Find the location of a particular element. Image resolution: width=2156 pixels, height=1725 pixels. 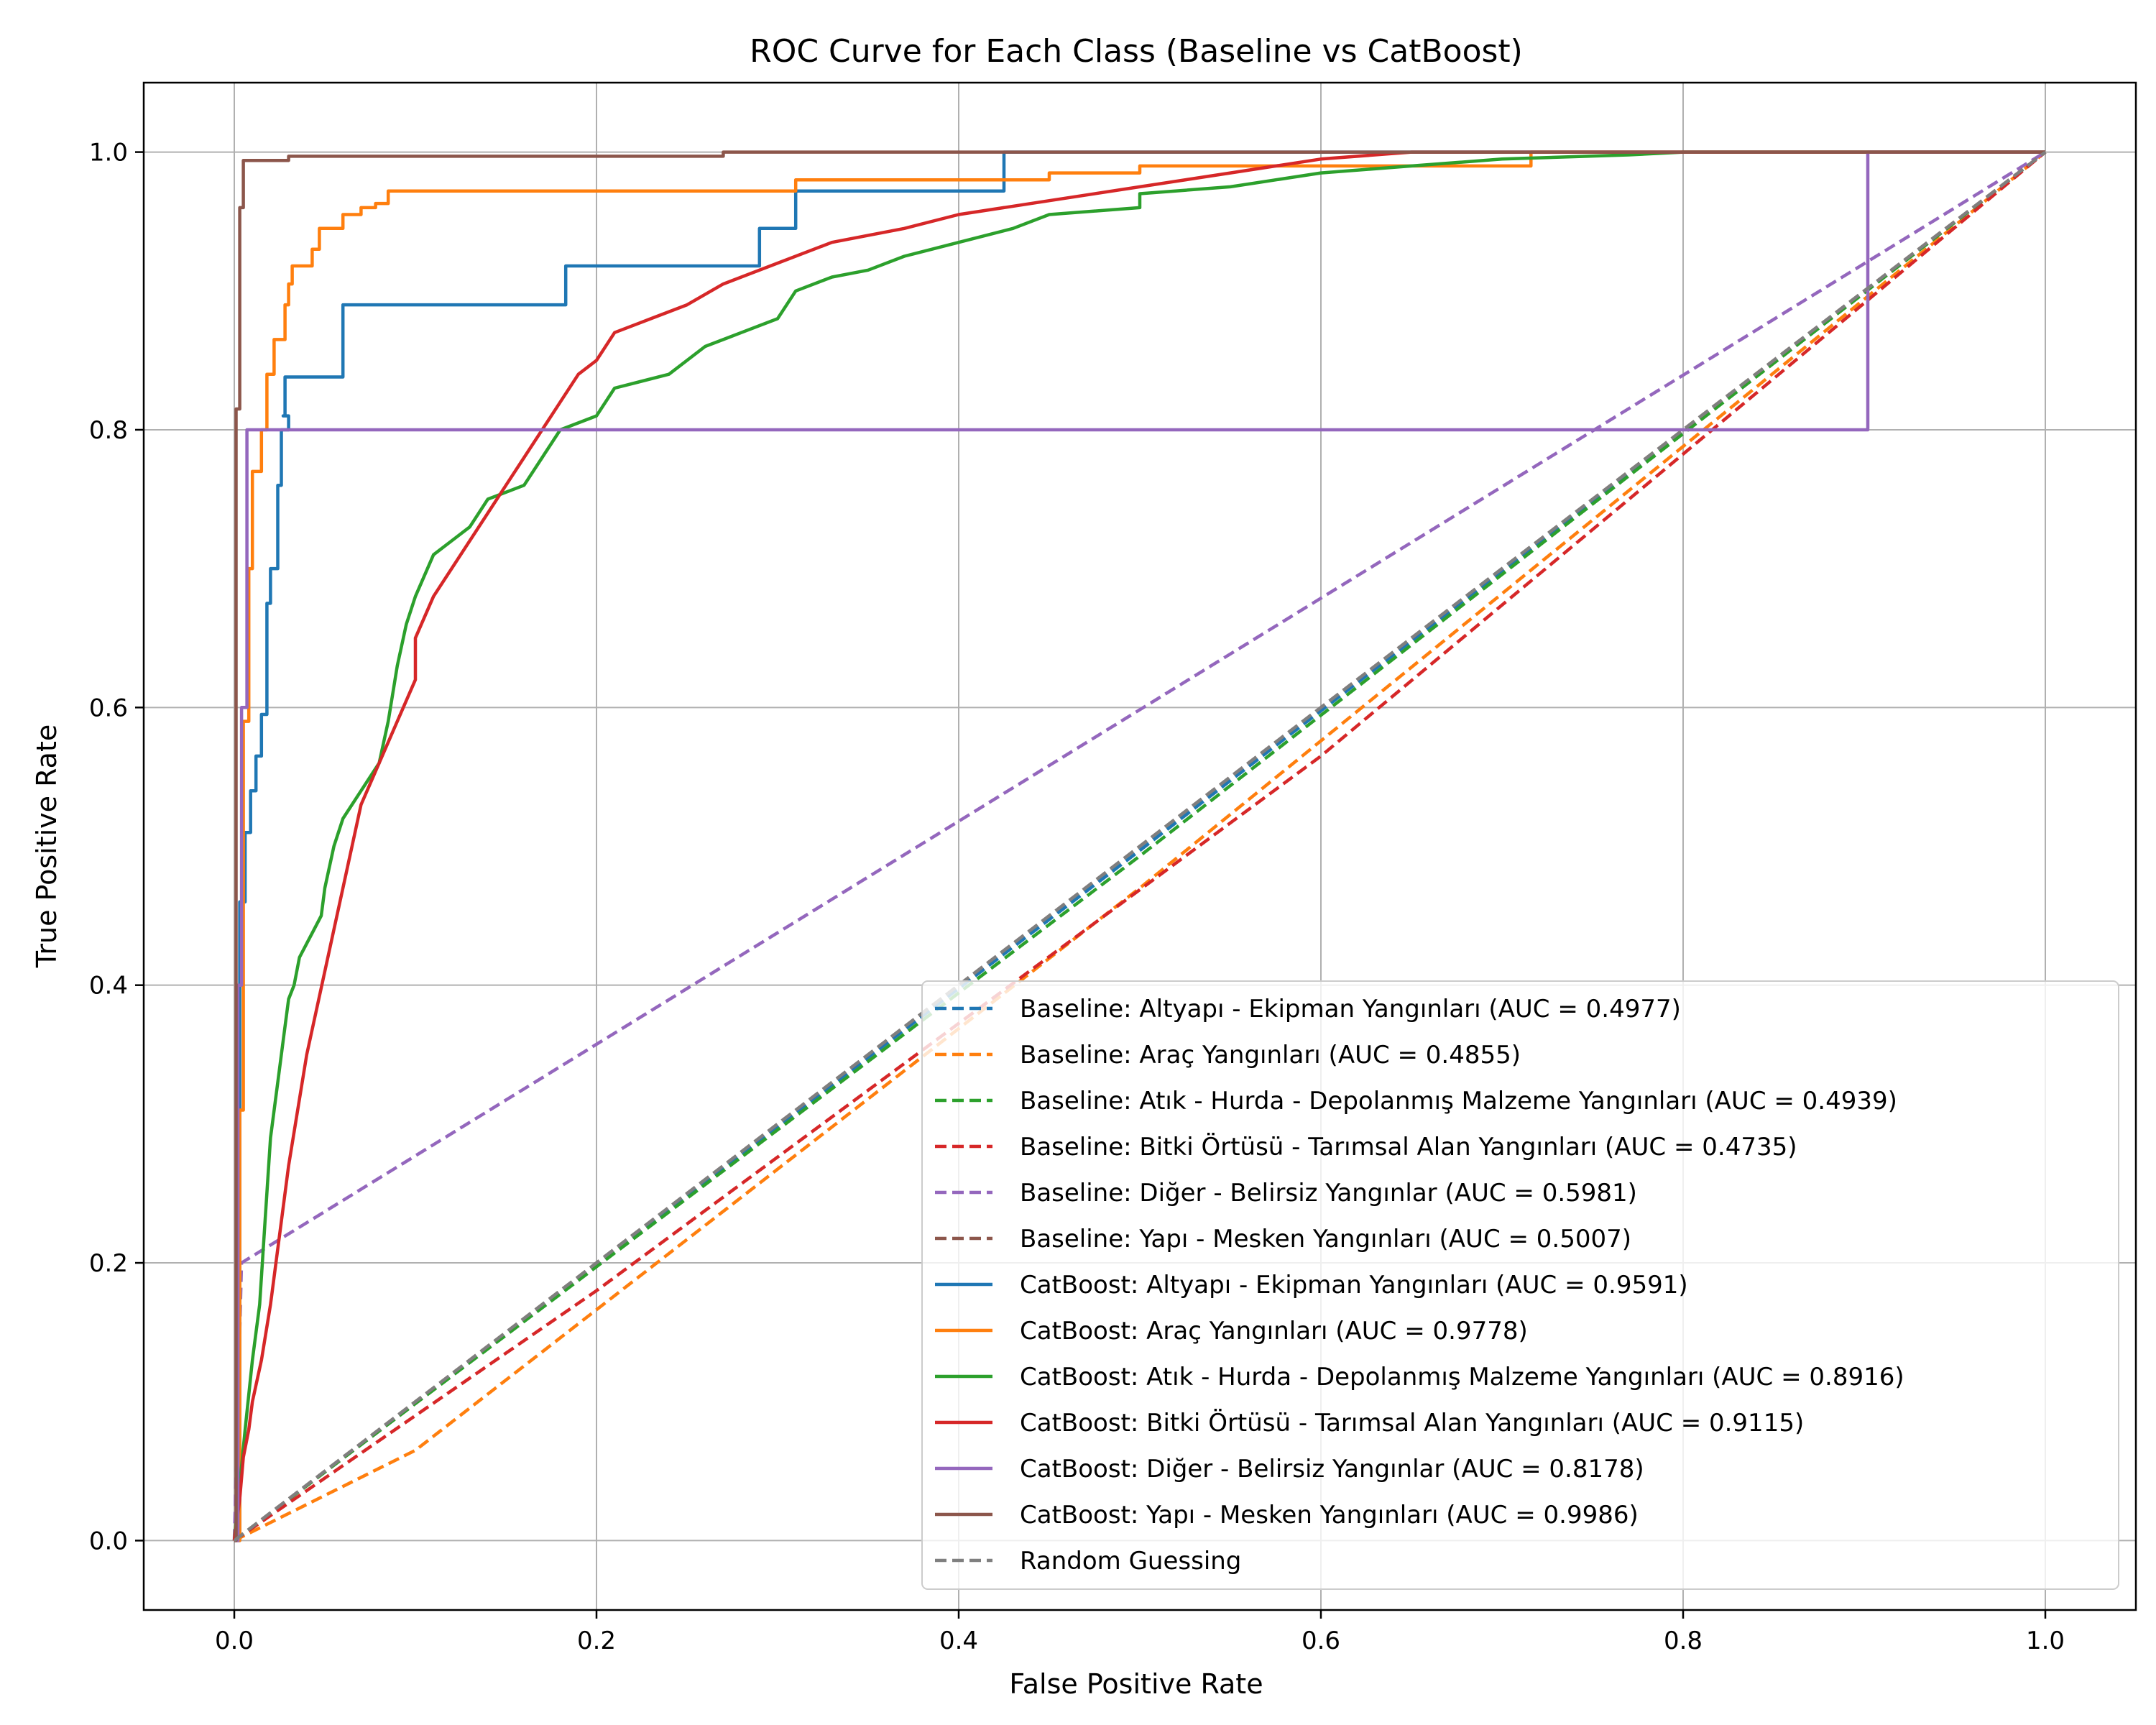

y-tick-label: 1.0 is located at coordinates (108, 153).